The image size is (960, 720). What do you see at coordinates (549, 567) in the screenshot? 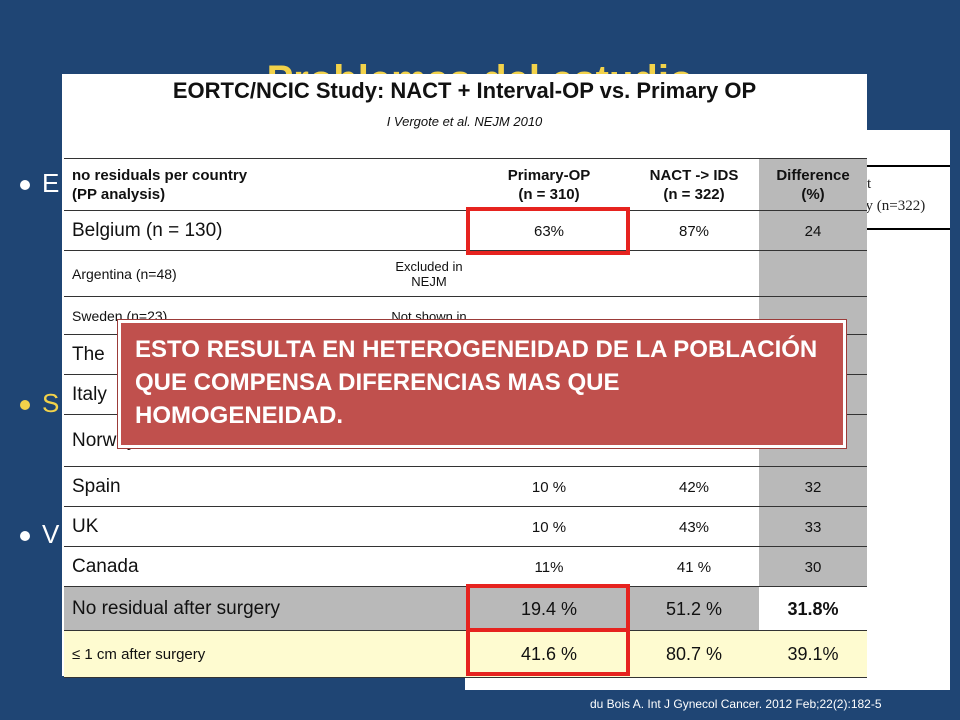
I see `row-primary: 11%` at bounding box center [549, 567].